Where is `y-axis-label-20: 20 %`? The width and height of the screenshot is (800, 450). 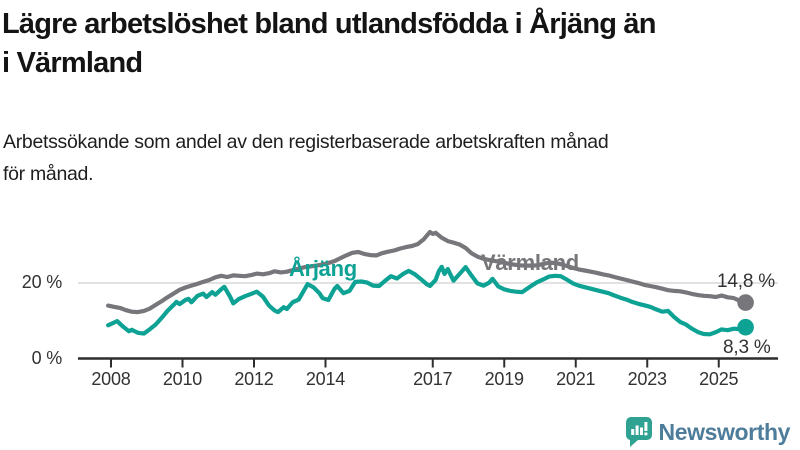 y-axis-label-20: 20 % is located at coordinates (41, 282).